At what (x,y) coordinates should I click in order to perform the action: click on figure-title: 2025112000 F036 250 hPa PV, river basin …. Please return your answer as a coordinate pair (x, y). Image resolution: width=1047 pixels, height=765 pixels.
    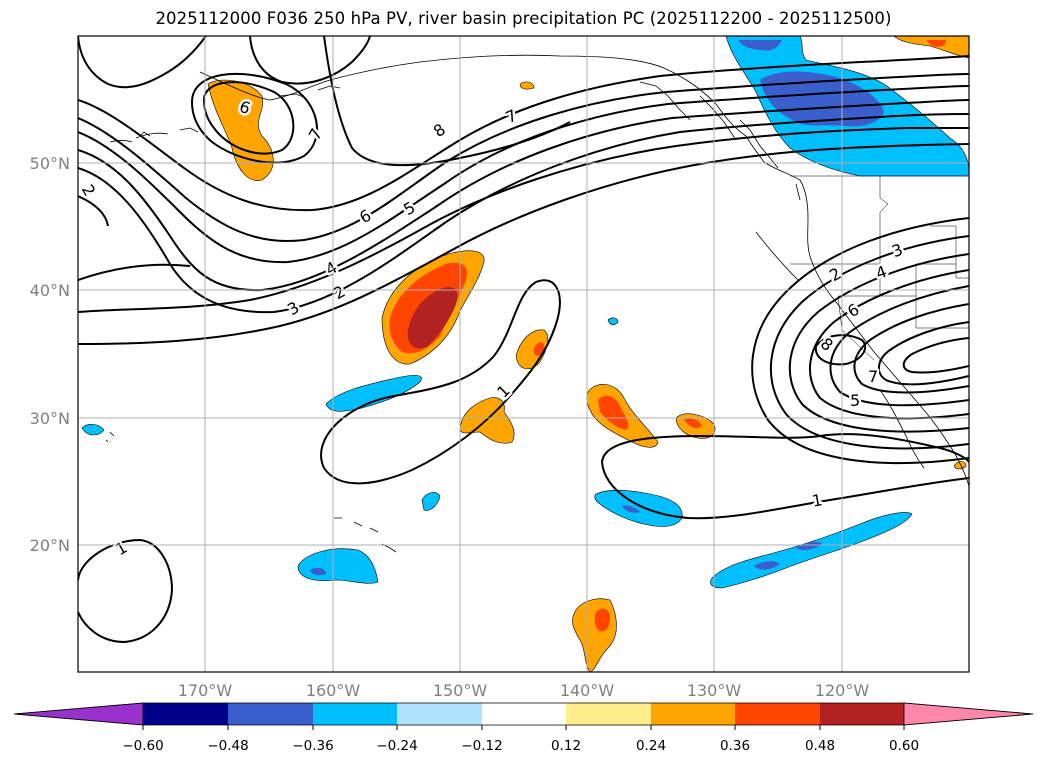
    Looking at the image, I should click on (523, 18).